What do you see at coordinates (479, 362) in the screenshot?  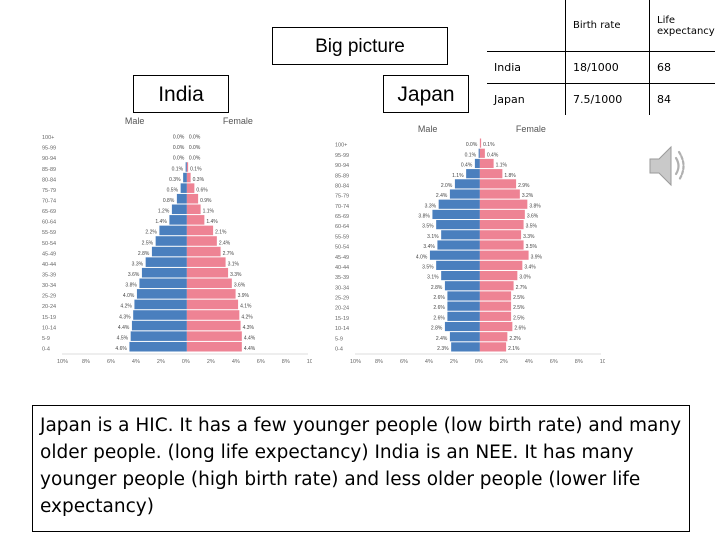 I see `x-tick-label: 0%` at bounding box center [479, 362].